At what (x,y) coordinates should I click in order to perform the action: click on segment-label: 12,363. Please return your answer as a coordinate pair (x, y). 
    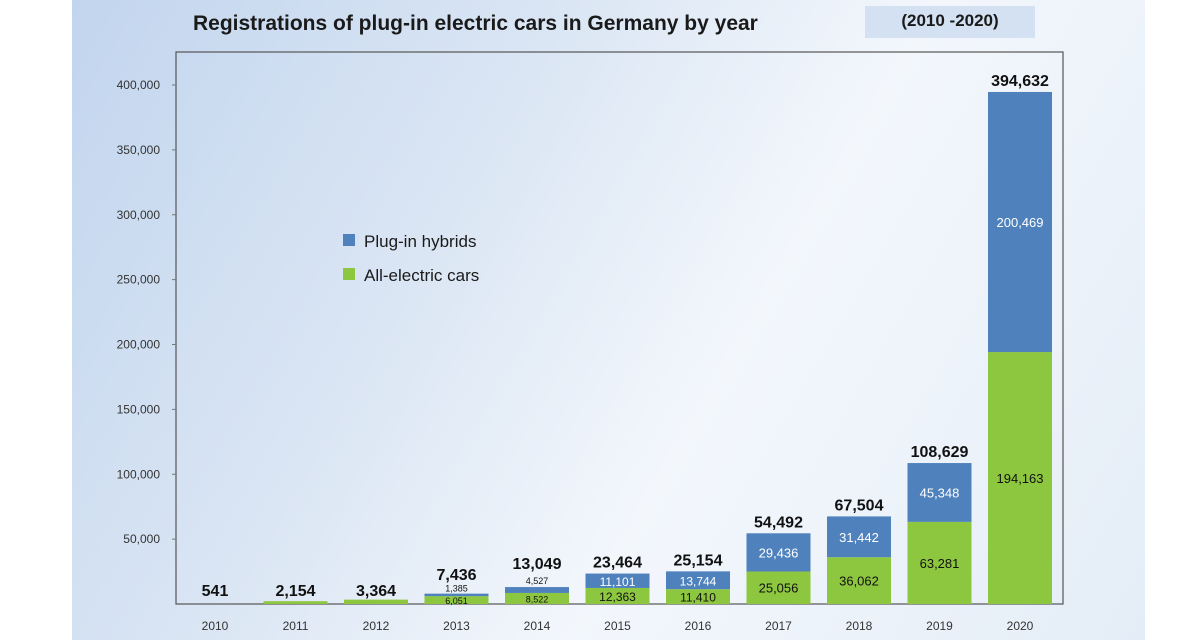
    Looking at the image, I should click on (617, 597).